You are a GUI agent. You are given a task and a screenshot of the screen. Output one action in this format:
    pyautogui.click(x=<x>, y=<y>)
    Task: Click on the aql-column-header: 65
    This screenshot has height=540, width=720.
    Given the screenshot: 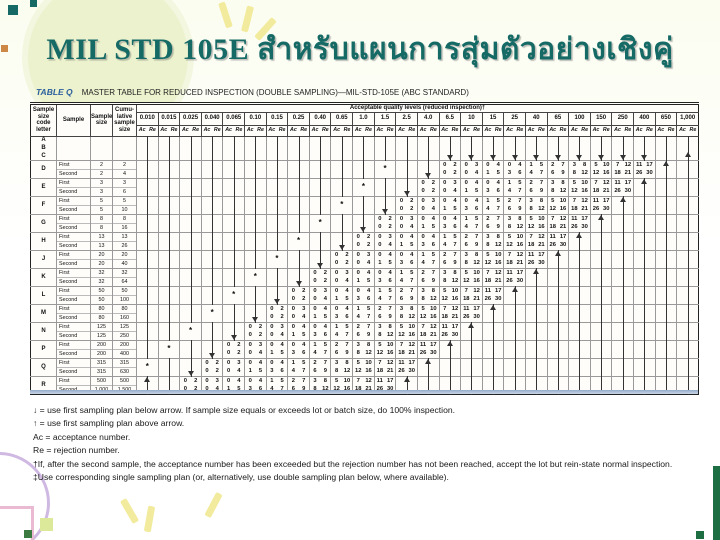 What is the action you would take?
    pyautogui.click(x=558, y=118)
    